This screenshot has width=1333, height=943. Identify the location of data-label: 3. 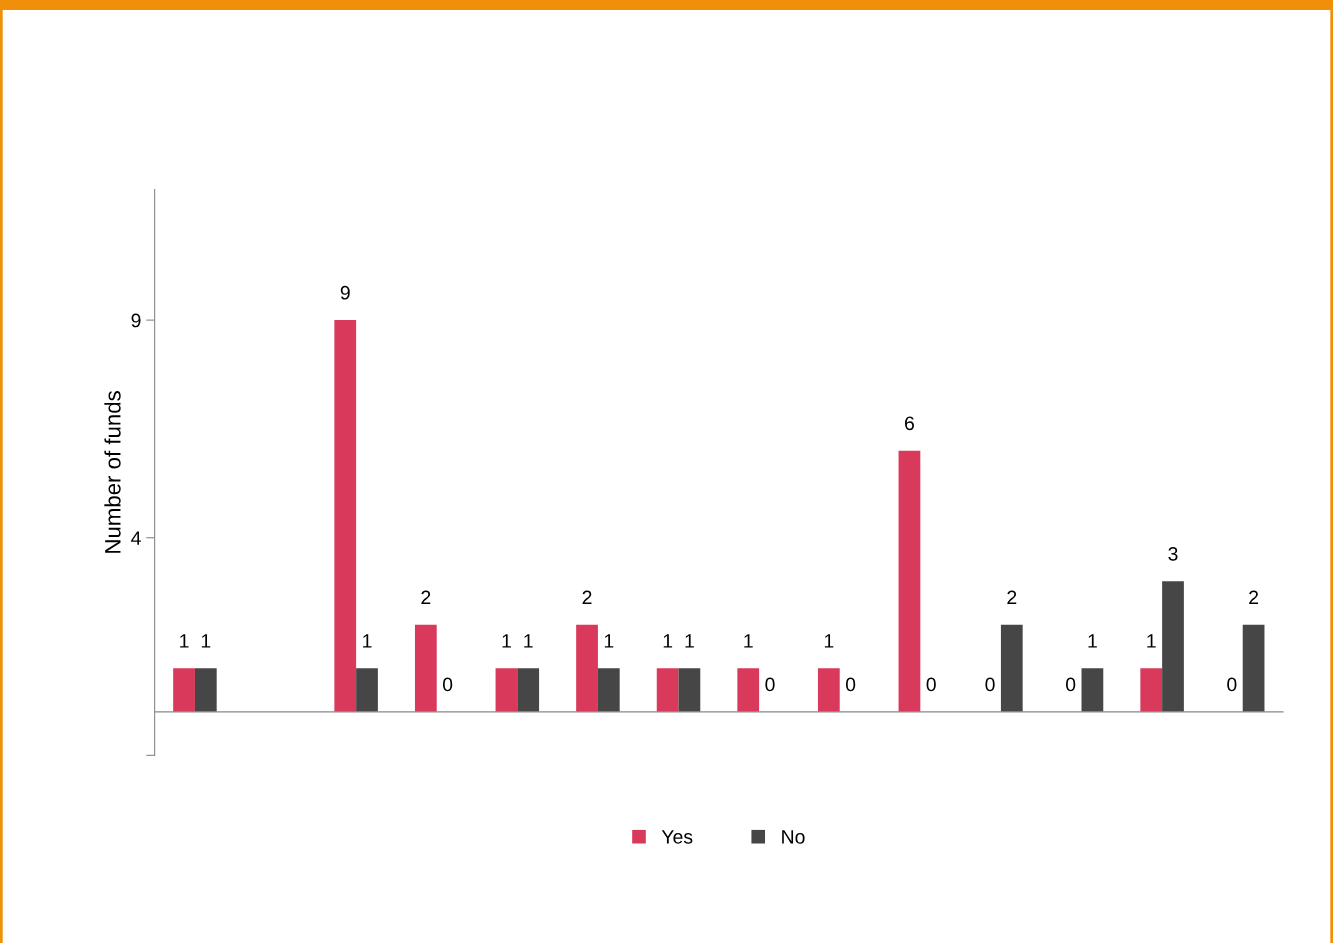
(1173, 553).